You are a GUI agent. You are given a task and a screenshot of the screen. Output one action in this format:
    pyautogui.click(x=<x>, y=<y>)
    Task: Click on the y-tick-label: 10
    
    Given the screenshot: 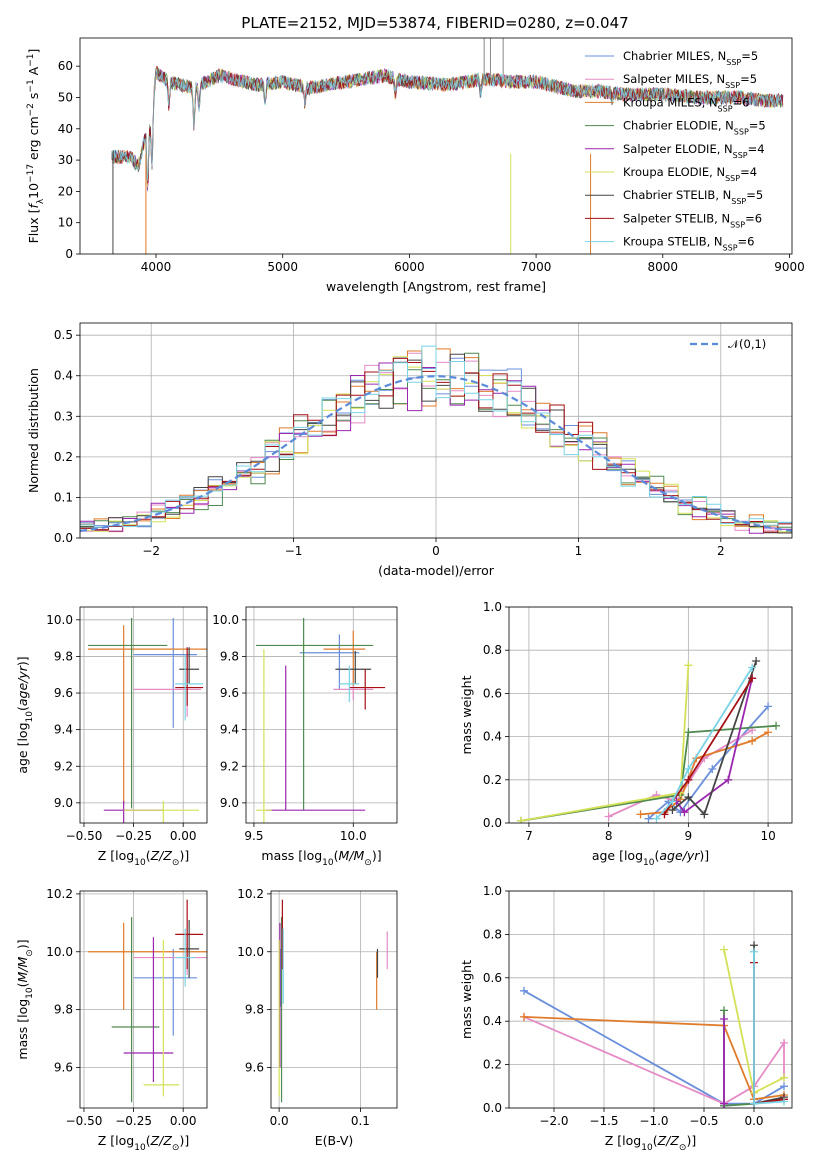 What is the action you would take?
    pyautogui.click(x=65, y=223)
    